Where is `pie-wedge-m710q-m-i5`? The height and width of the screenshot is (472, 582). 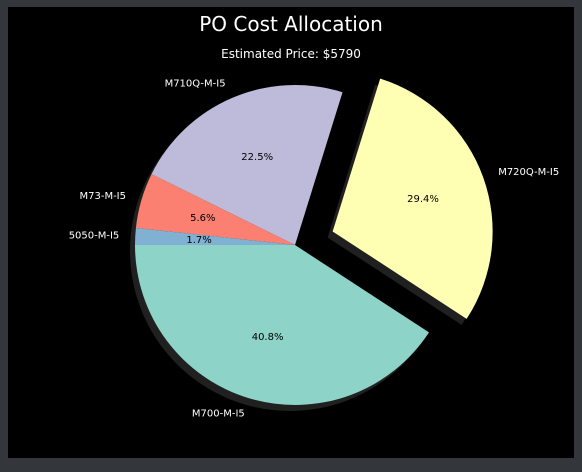 pie-wedge-m710q-m-i5 is located at coordinates (247, 164).